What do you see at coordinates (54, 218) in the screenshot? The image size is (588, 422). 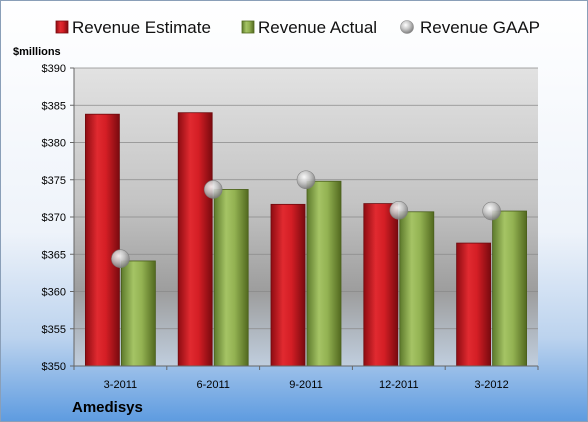 I see `y-tick-label: $370` at bounding box center [54, 218].